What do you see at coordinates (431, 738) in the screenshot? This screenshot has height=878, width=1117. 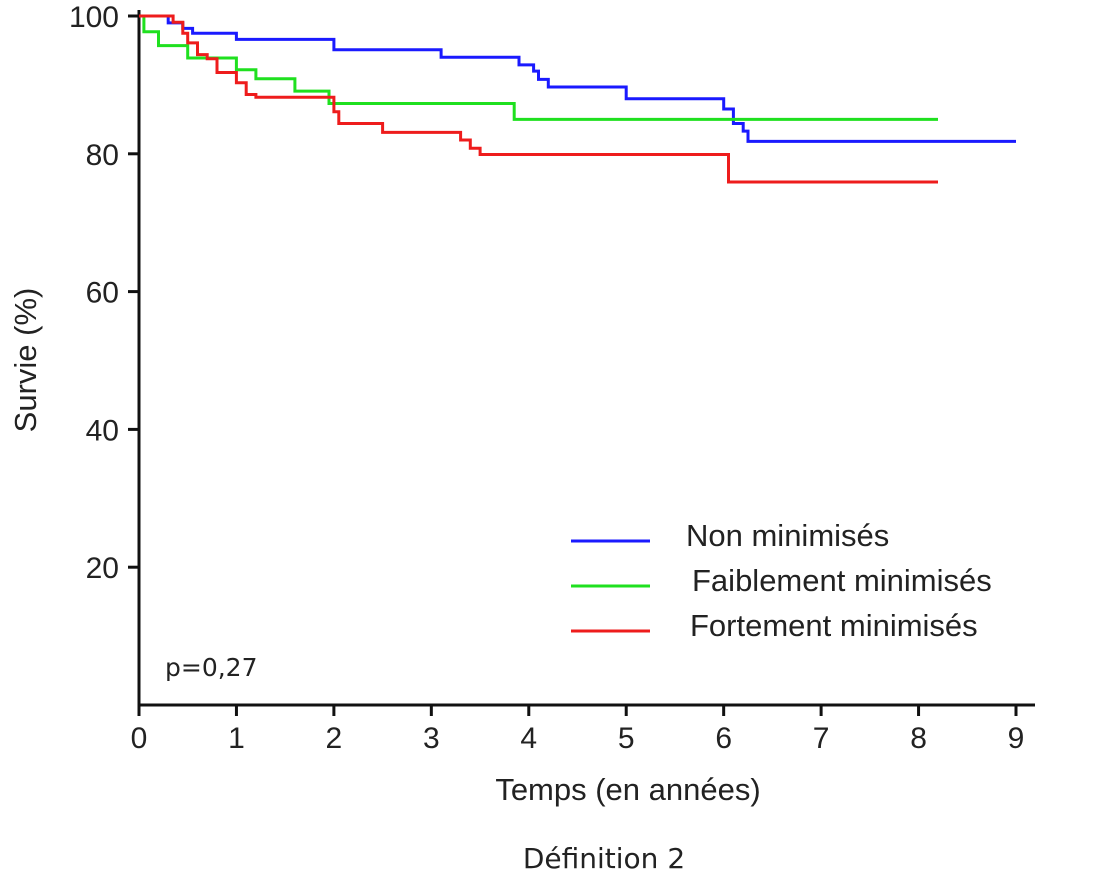 I see `x-tick-label: 3` at bounding box center [431, 738].